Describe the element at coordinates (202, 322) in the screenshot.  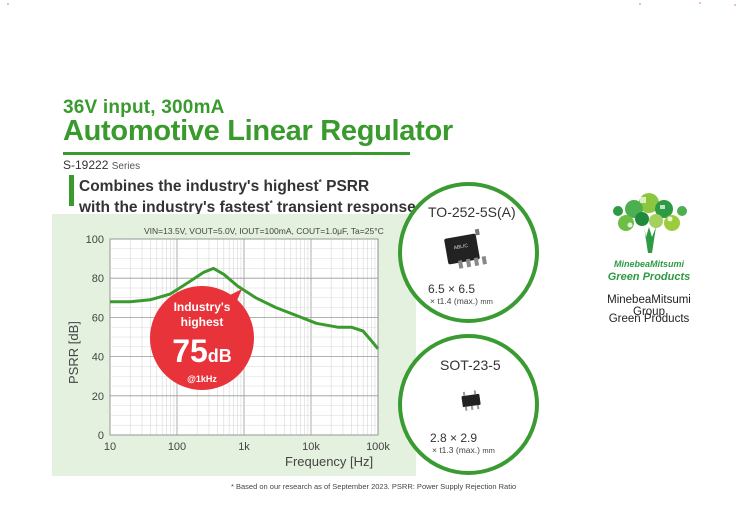
I see `callout-line2: highest` at that location.